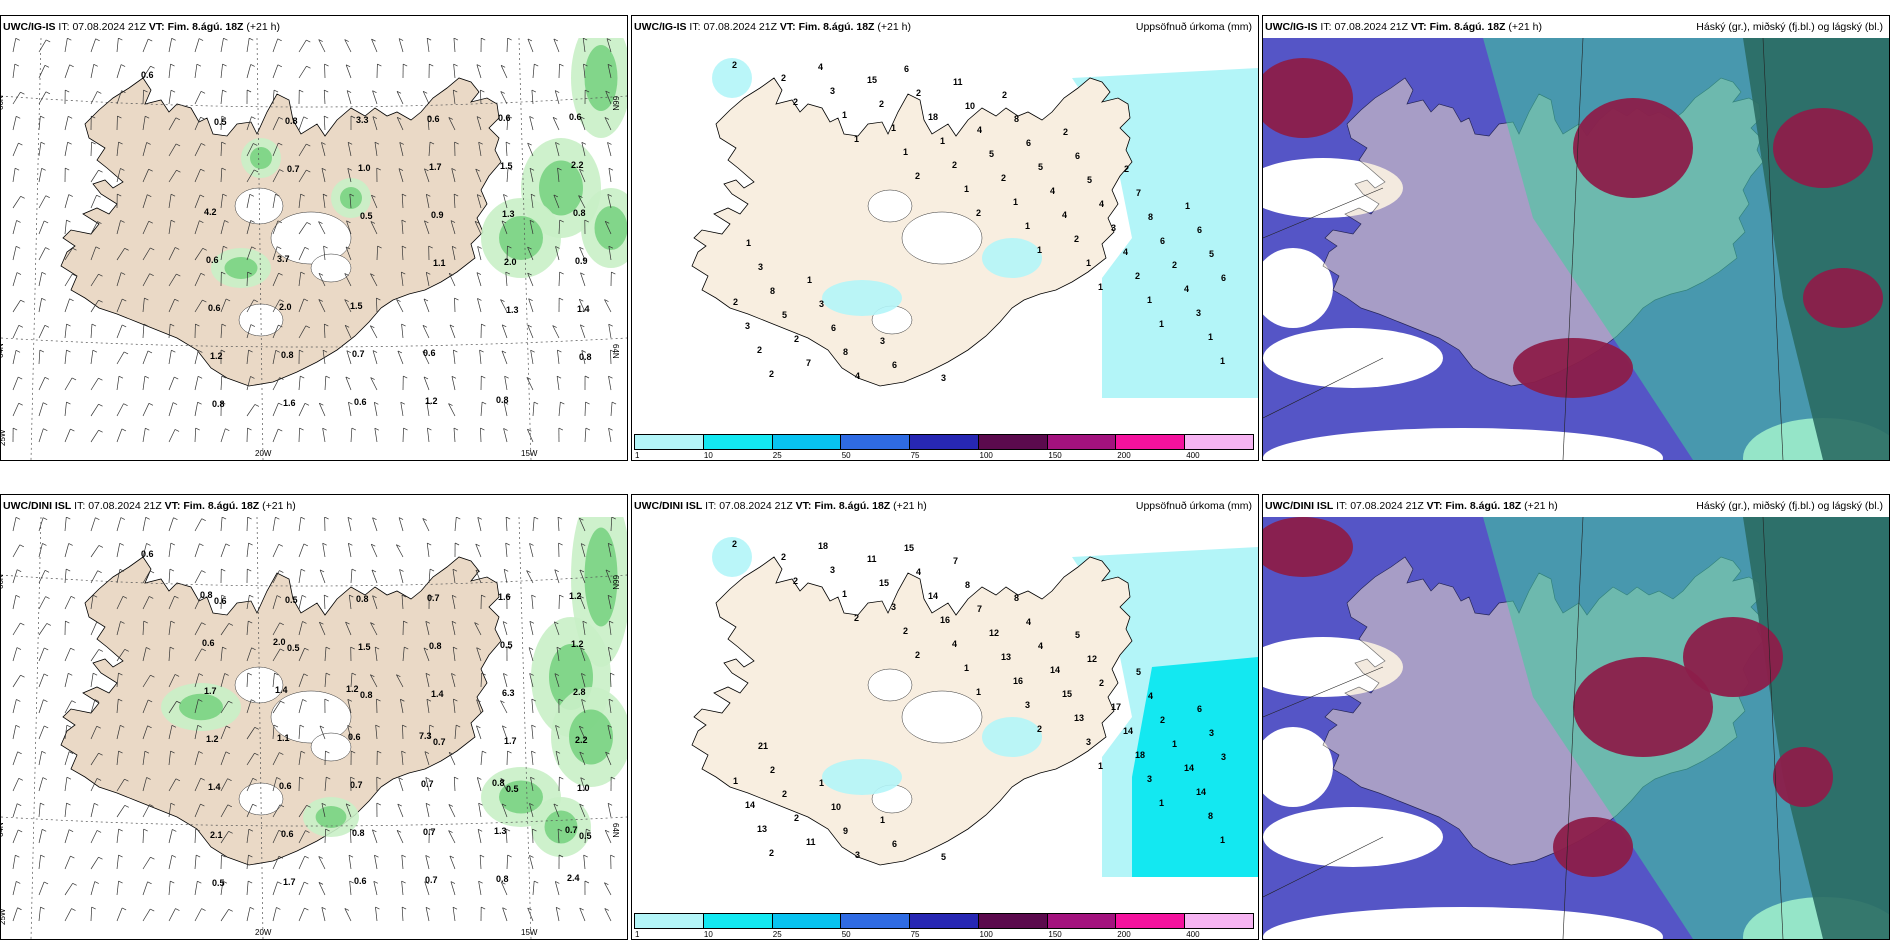 The image size is (1900, 950). Describe the element at coordinates (1199, 709) in the screenshot. I see `precip-value: 6` at that location.